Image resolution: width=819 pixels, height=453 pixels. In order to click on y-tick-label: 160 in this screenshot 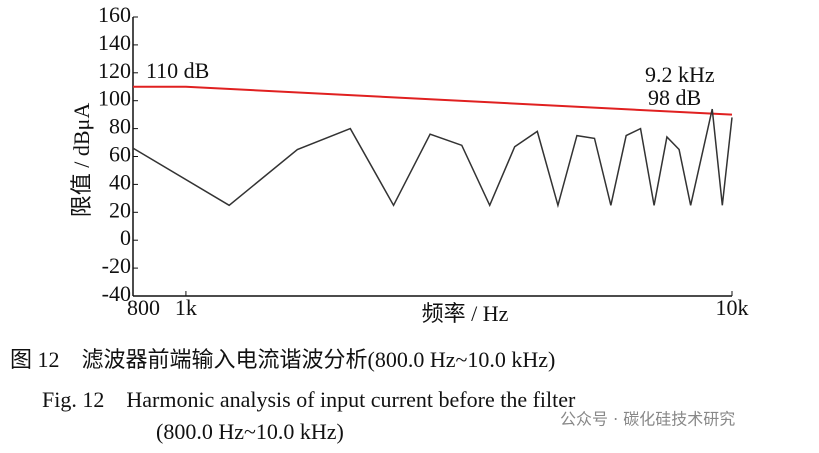, I will do `click(114, 14)`.